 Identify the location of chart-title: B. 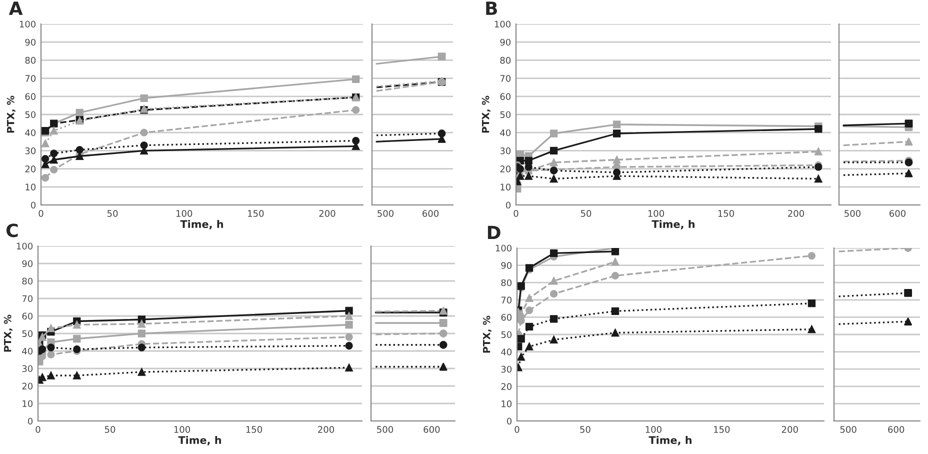
(491, 8).